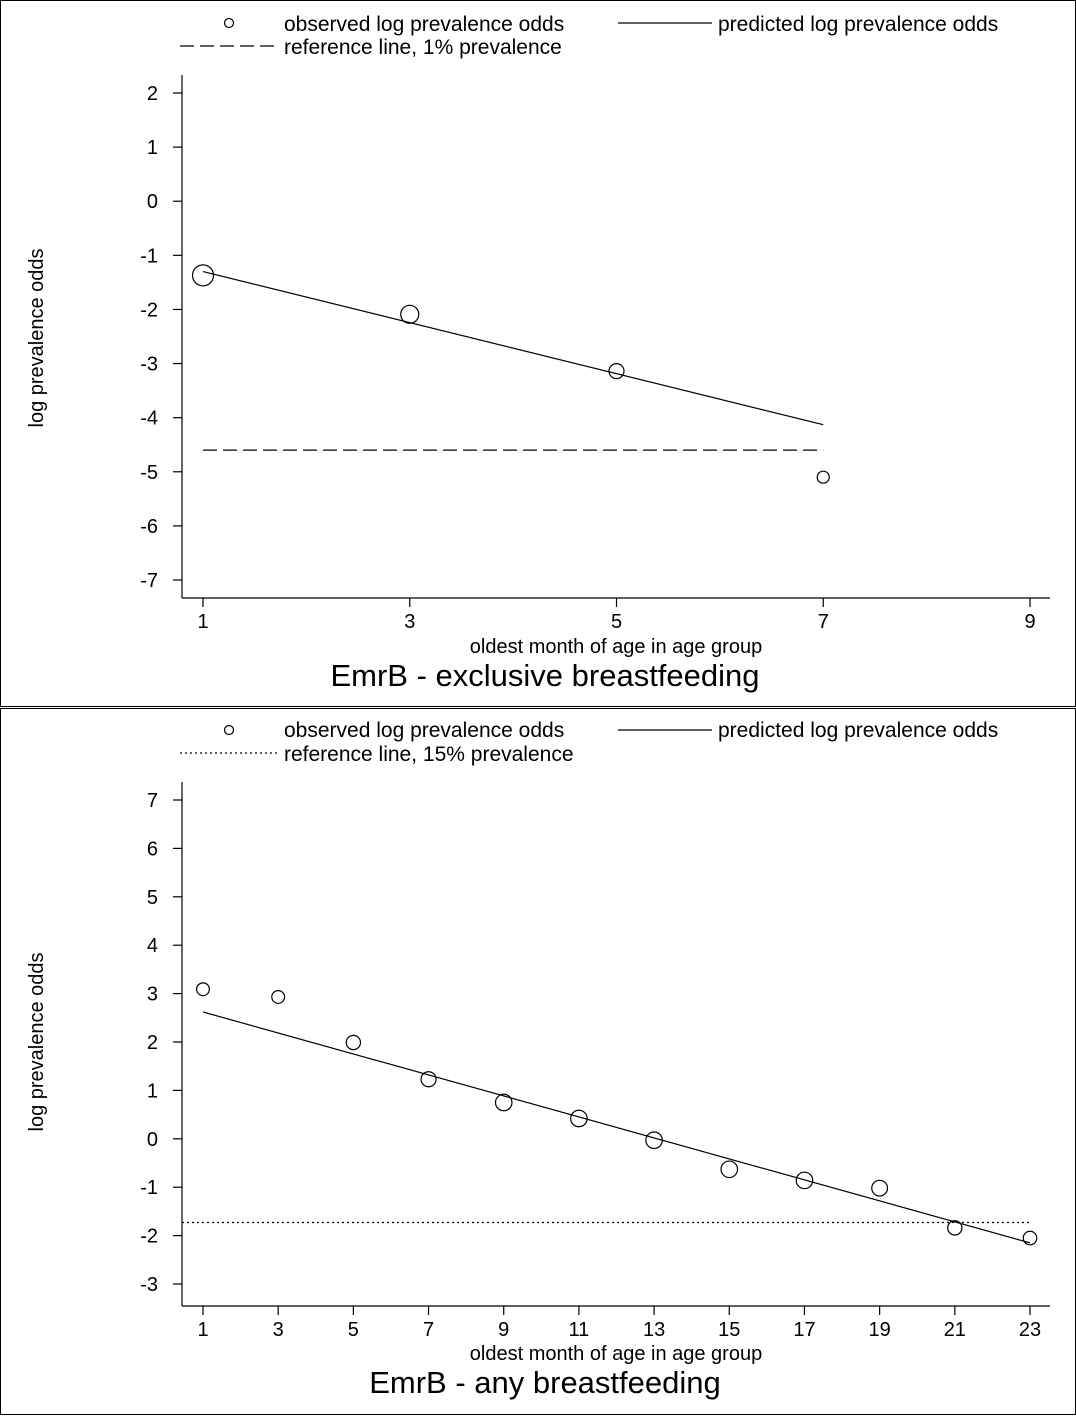 The width and height of the screenshot is (1076, 1416). Describe the element at coordinates (729, 1330) in the screenshot. I see `x-tick-label: 15` at that location.